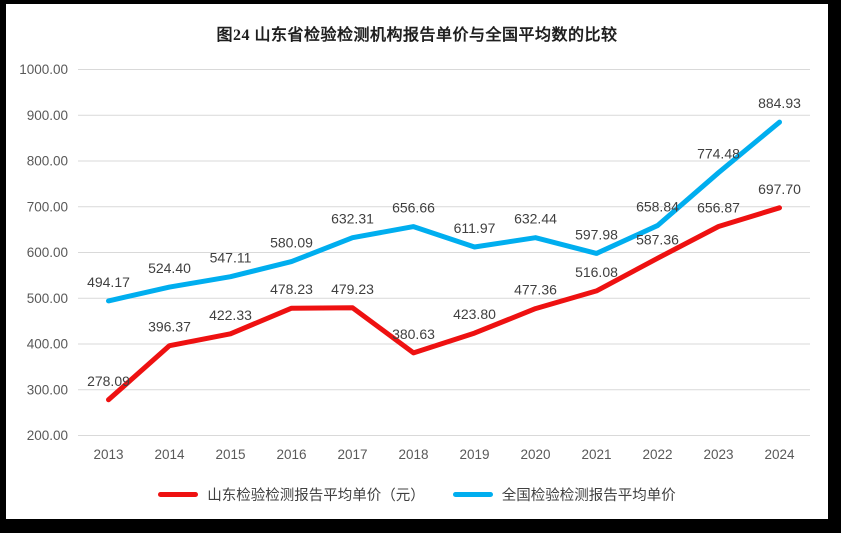 The image size is (841, 533). I want to click on data-label-series-1: 656.66, so click(413, 208).